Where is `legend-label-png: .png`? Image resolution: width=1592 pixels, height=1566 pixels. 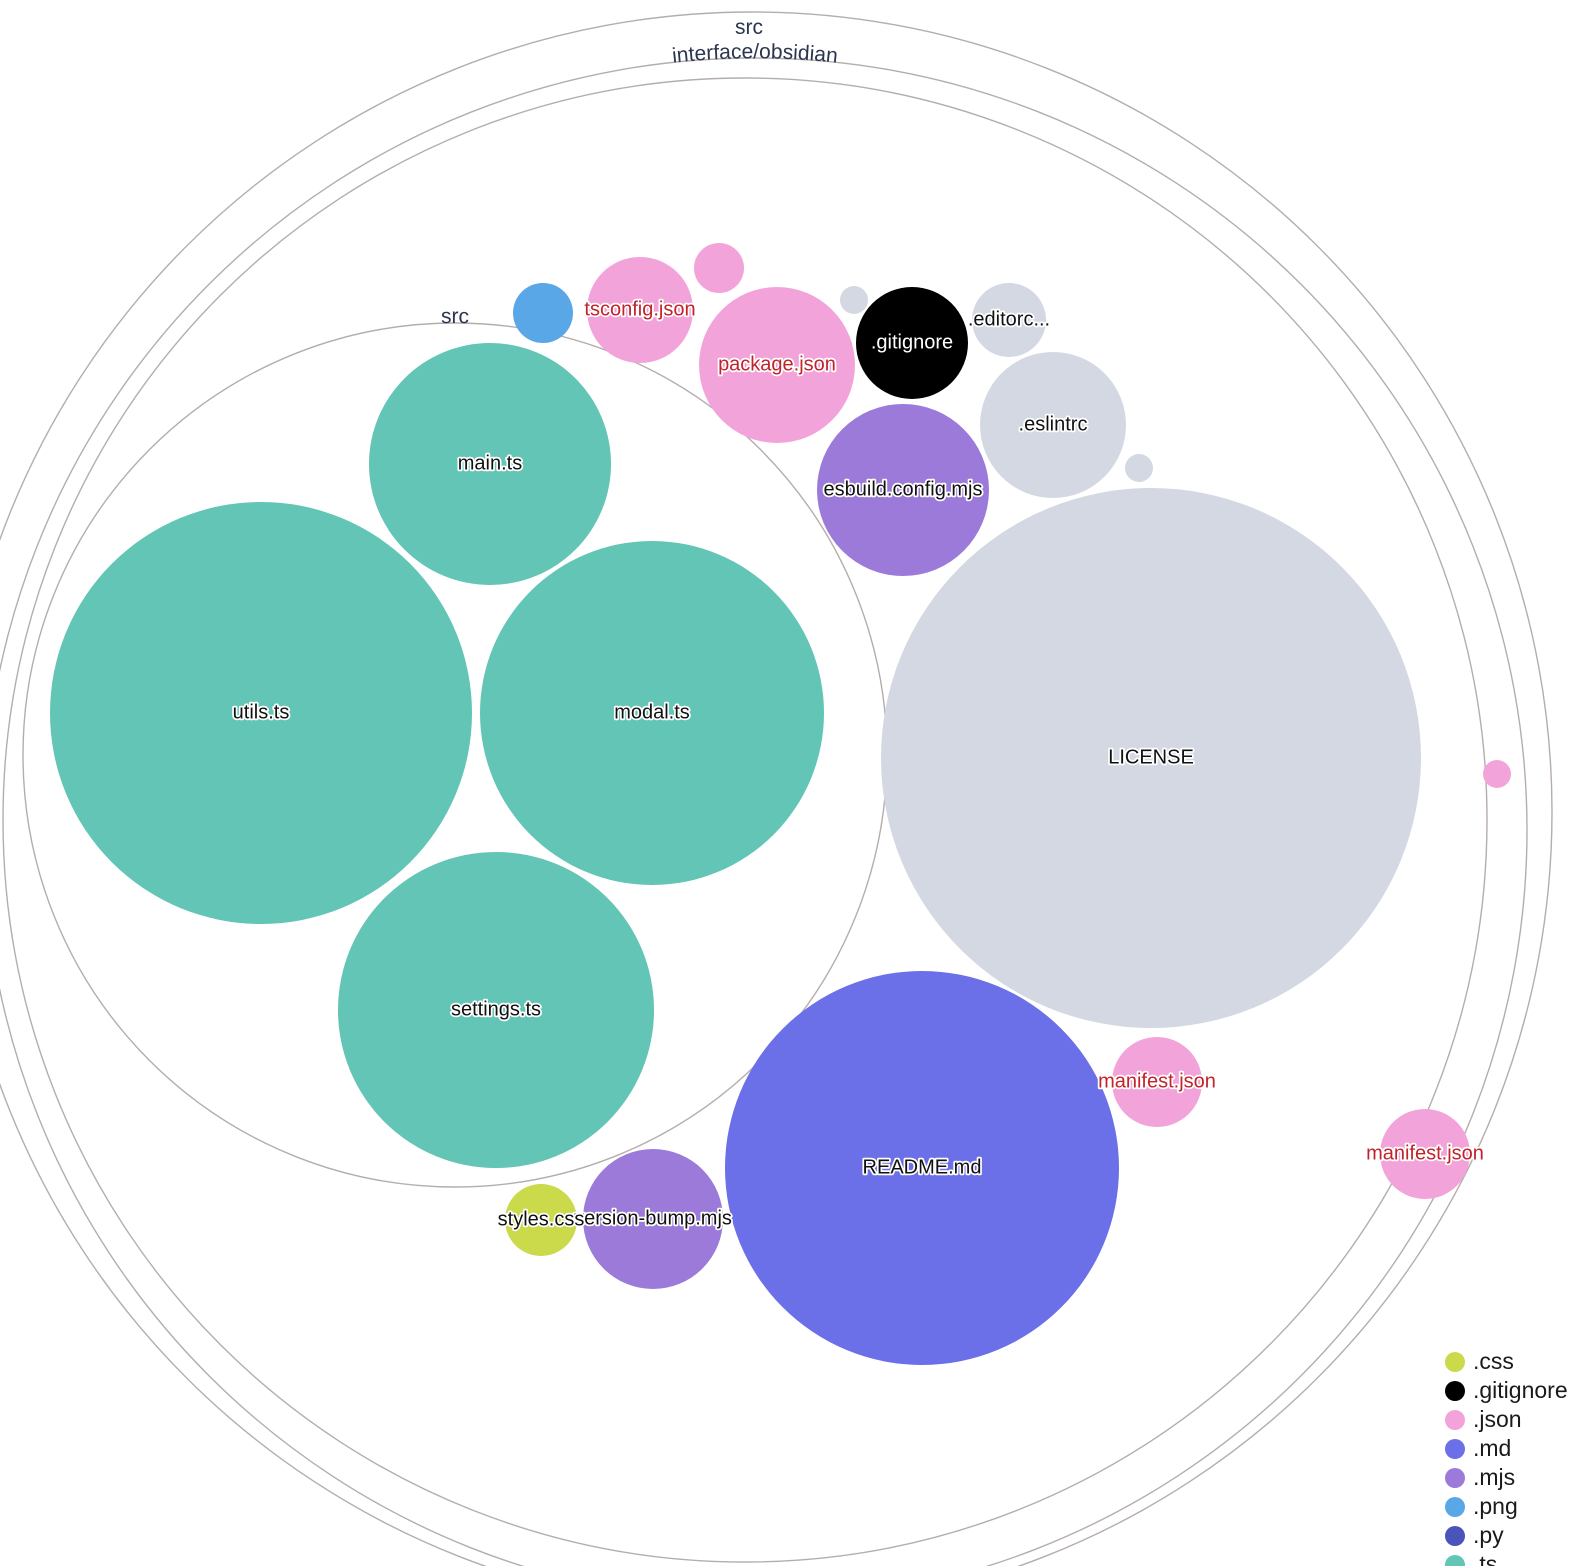 legend-label-png: .png is located at coordinates (1495, 1506).